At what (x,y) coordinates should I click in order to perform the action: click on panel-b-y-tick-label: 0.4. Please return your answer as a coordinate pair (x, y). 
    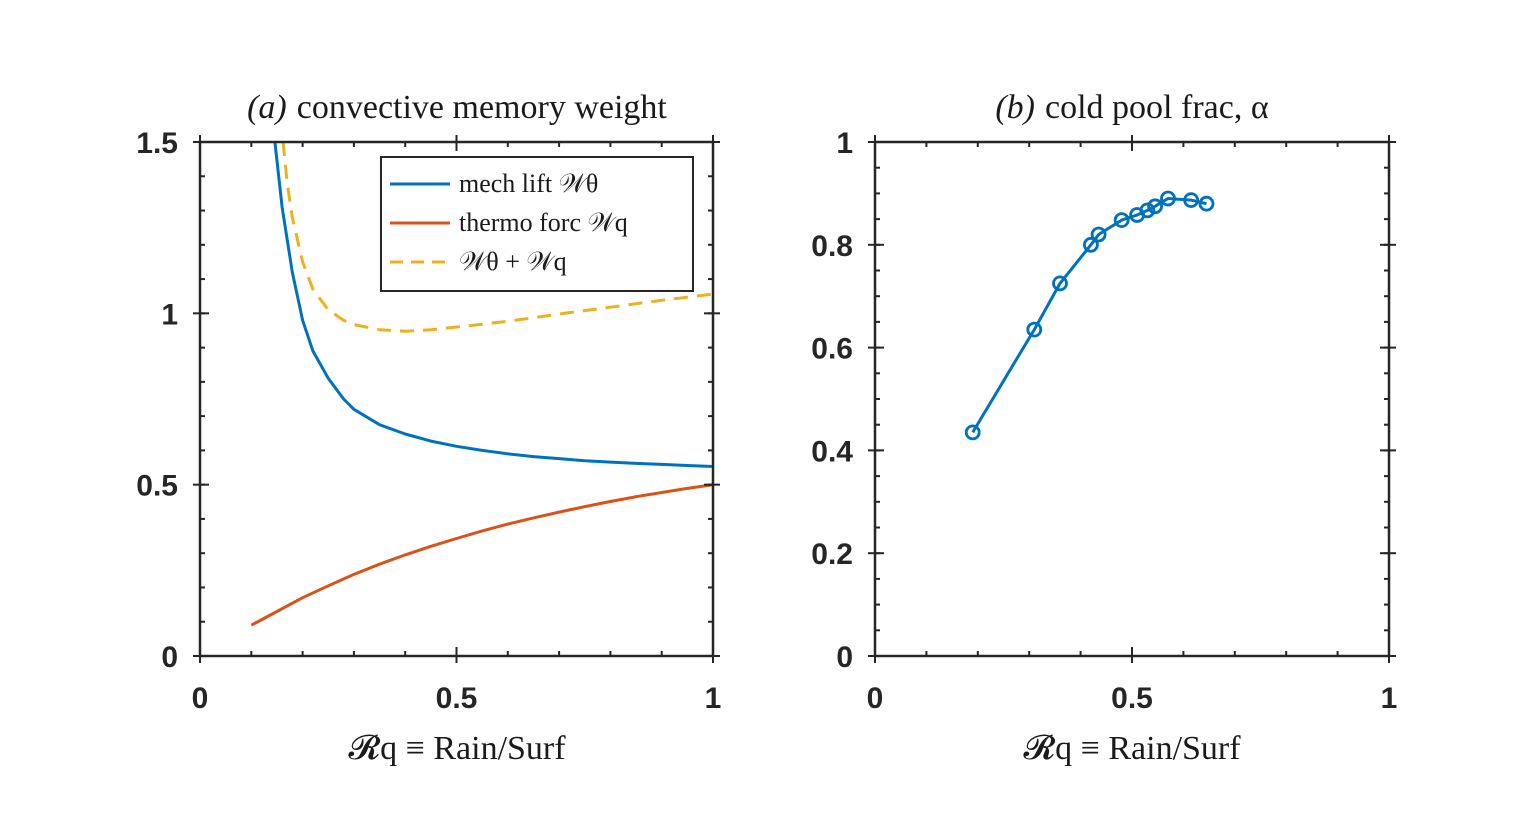
    Looking at the image, I should click on (832, 451).